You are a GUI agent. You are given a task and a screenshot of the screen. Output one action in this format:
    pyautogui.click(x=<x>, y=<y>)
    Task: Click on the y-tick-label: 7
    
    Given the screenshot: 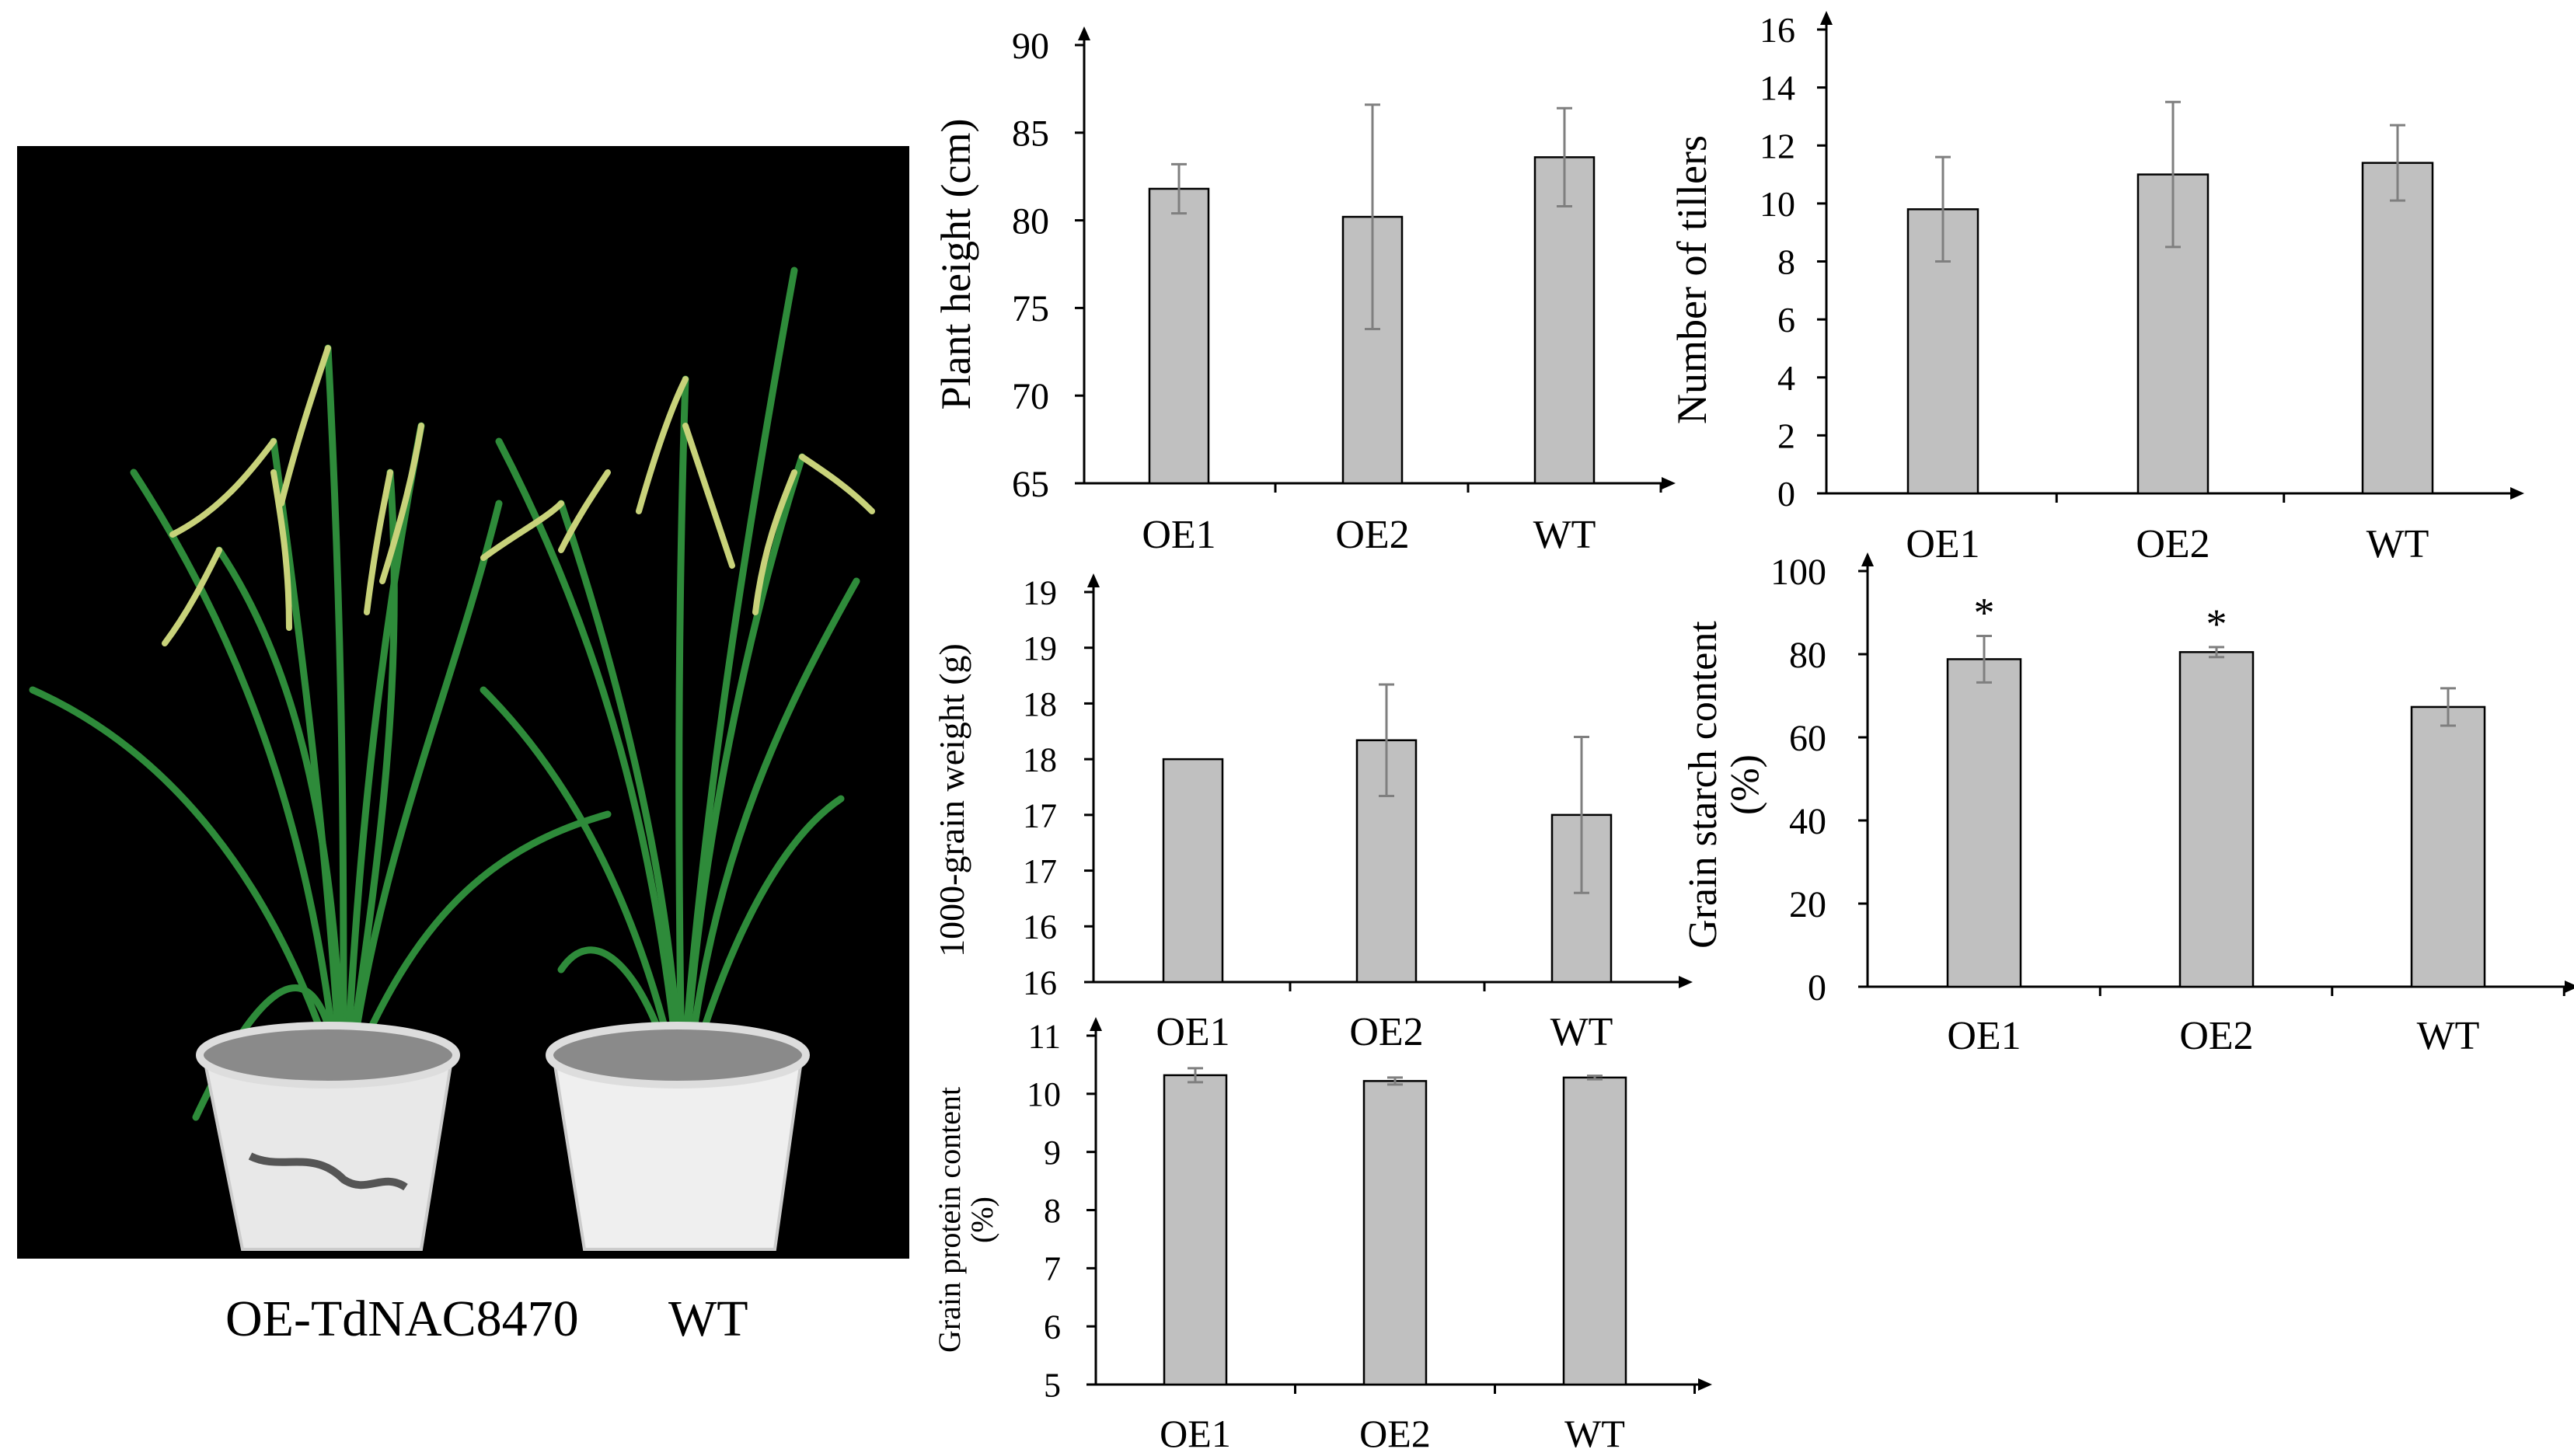 What is the action you would take?
    pyautogui.click(x=1052, y=1269)
    